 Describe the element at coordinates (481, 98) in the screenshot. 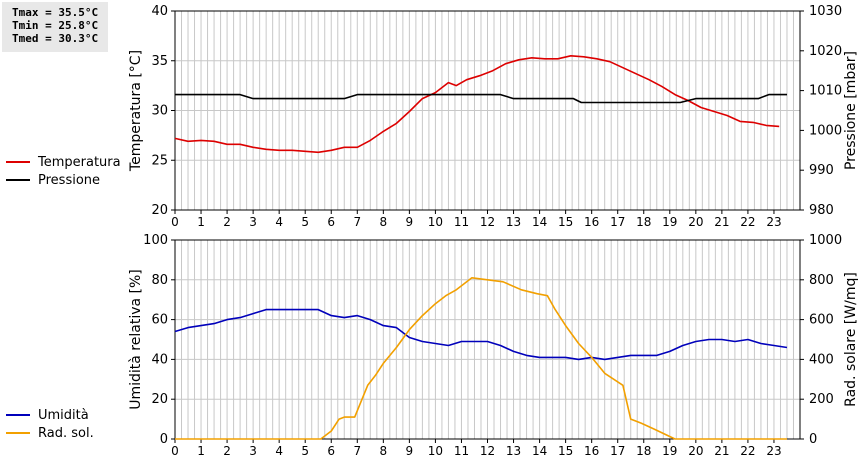

I see `series-line-pressure` at that location.